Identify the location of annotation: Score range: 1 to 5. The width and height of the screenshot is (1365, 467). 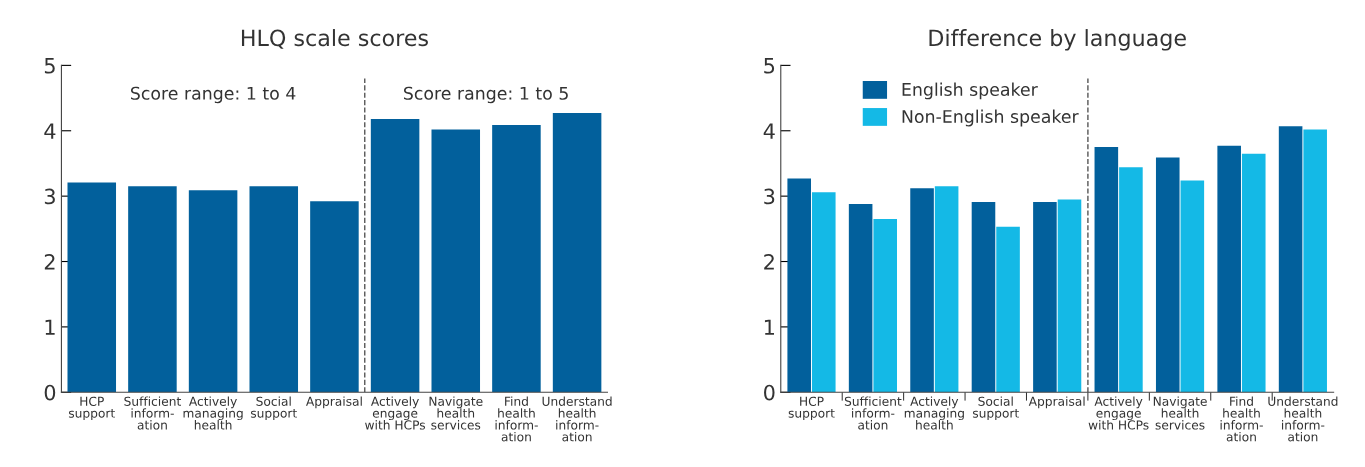
(485, 95).